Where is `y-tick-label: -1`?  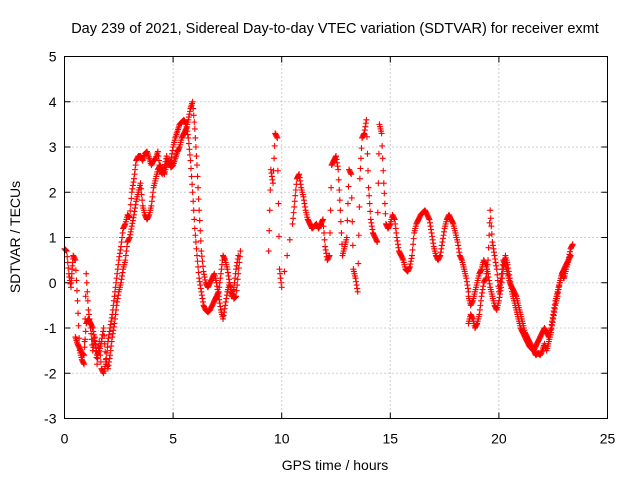
y-tick-label: -1 is located at coordinates (50, 328).